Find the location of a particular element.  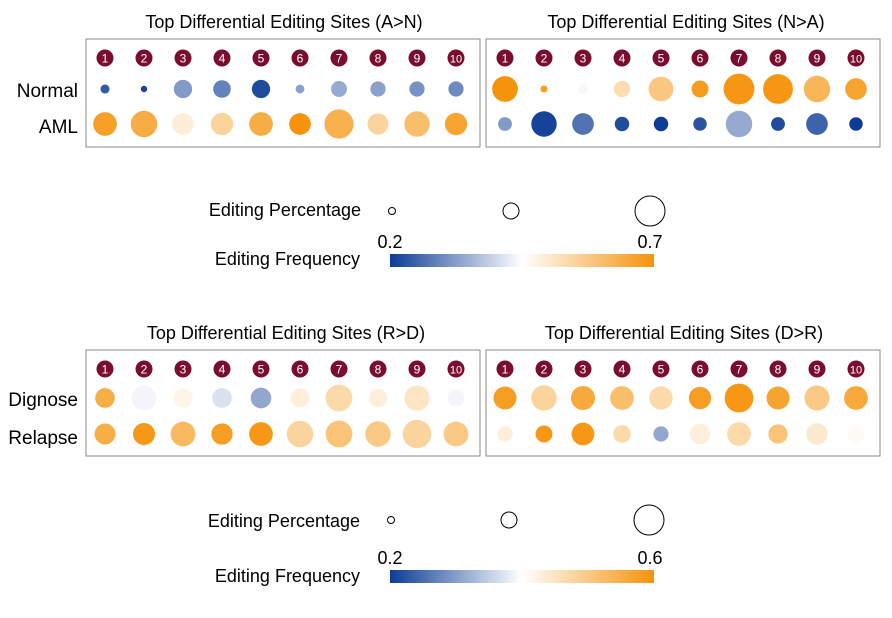

site-number-3: 3 is located at coordinates (583, 59).